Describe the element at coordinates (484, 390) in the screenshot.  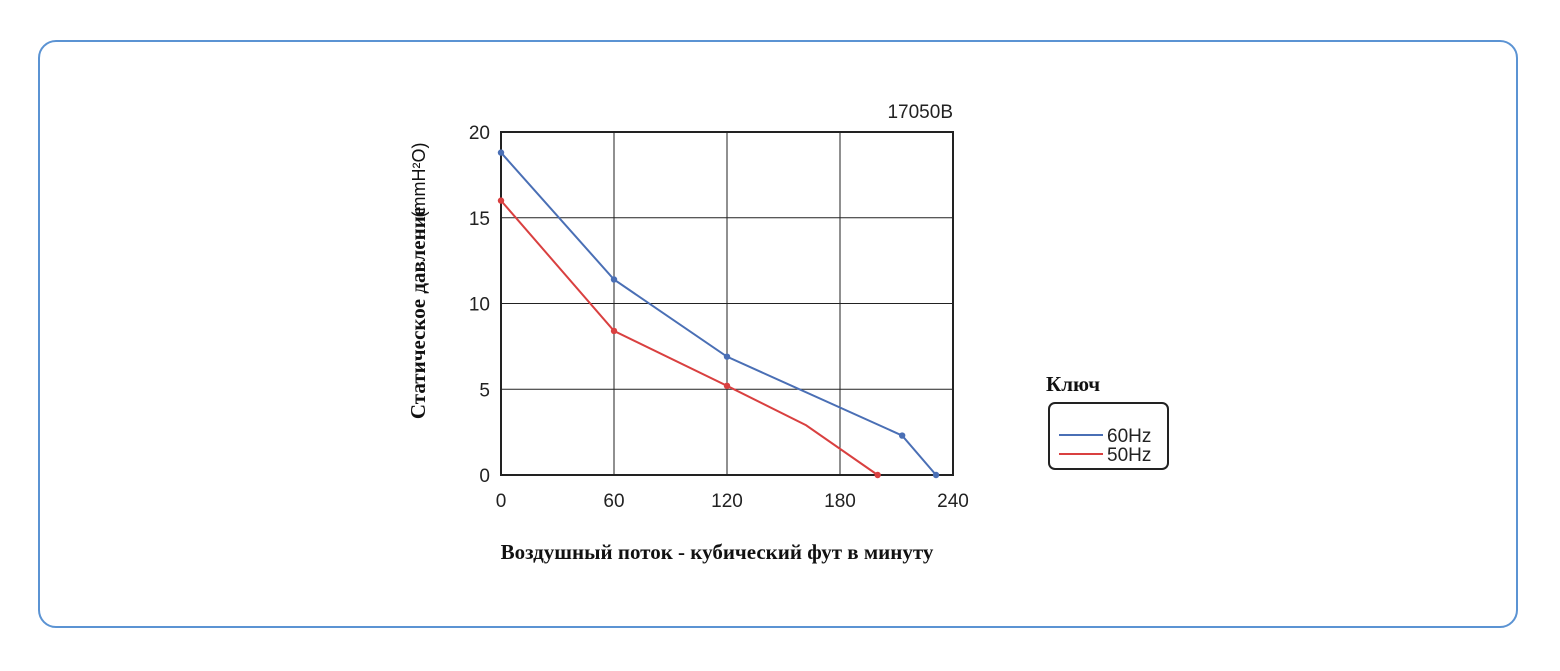
I see `y-tick-label: 5` at that location.